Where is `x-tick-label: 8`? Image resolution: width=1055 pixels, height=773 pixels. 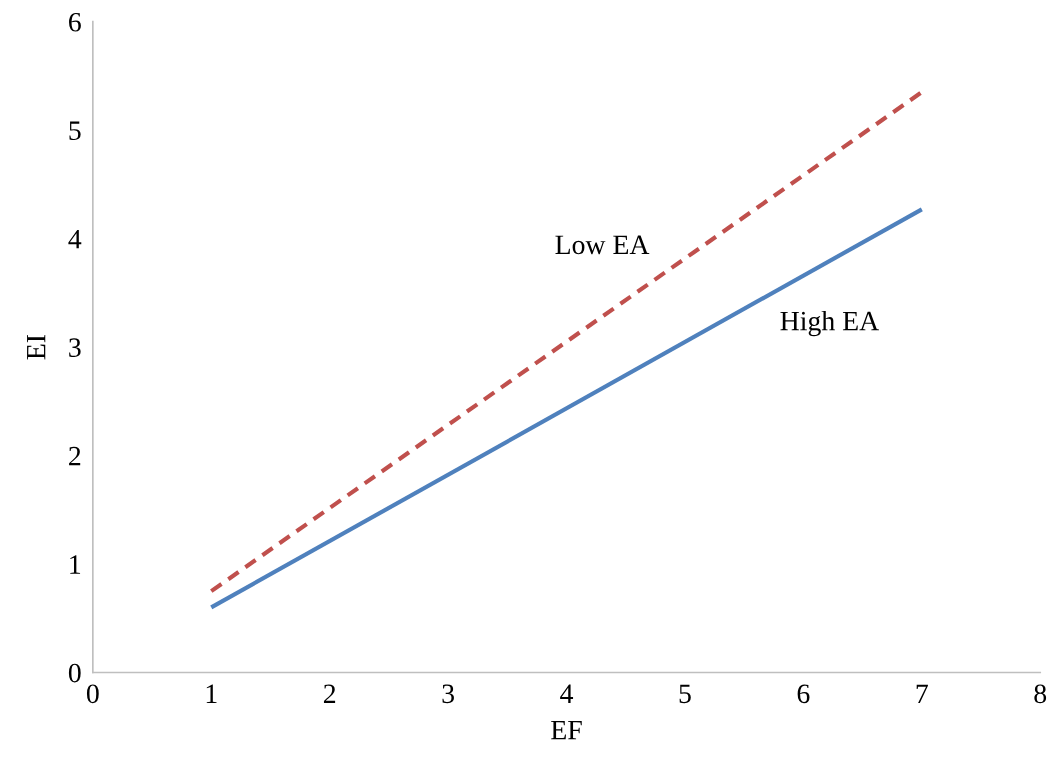
x-tick-label: 8 is located at coordinates (1040, 694).